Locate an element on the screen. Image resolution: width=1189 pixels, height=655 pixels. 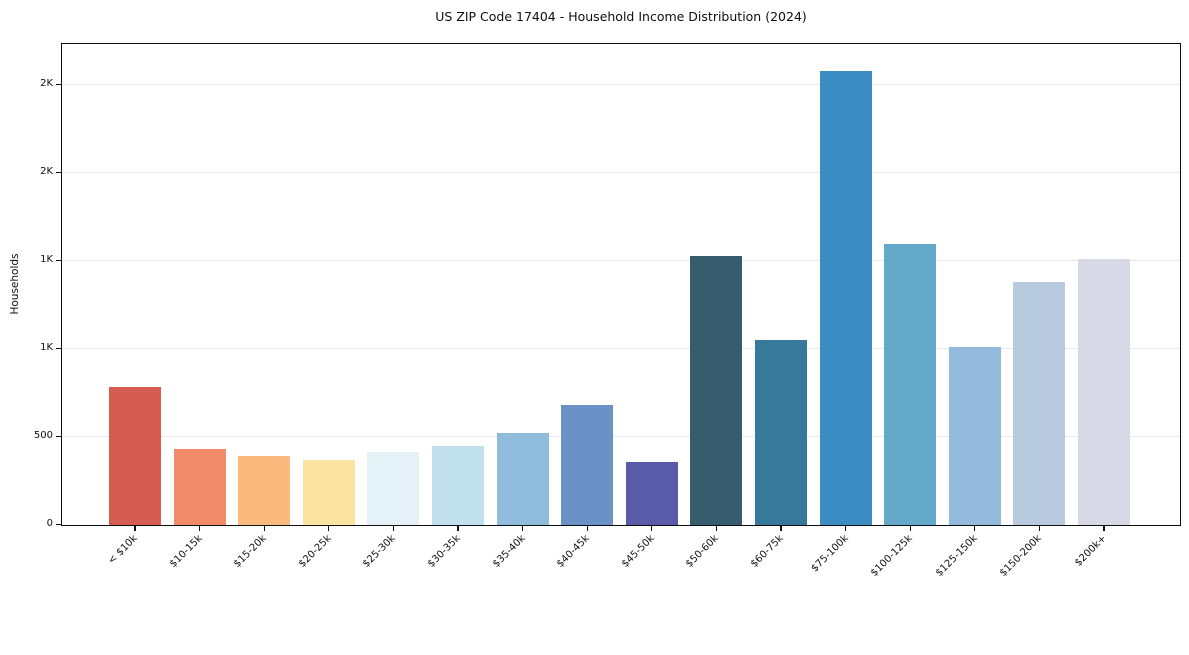
x-tick-label: $30-35k is located at coordinates (444, 551).